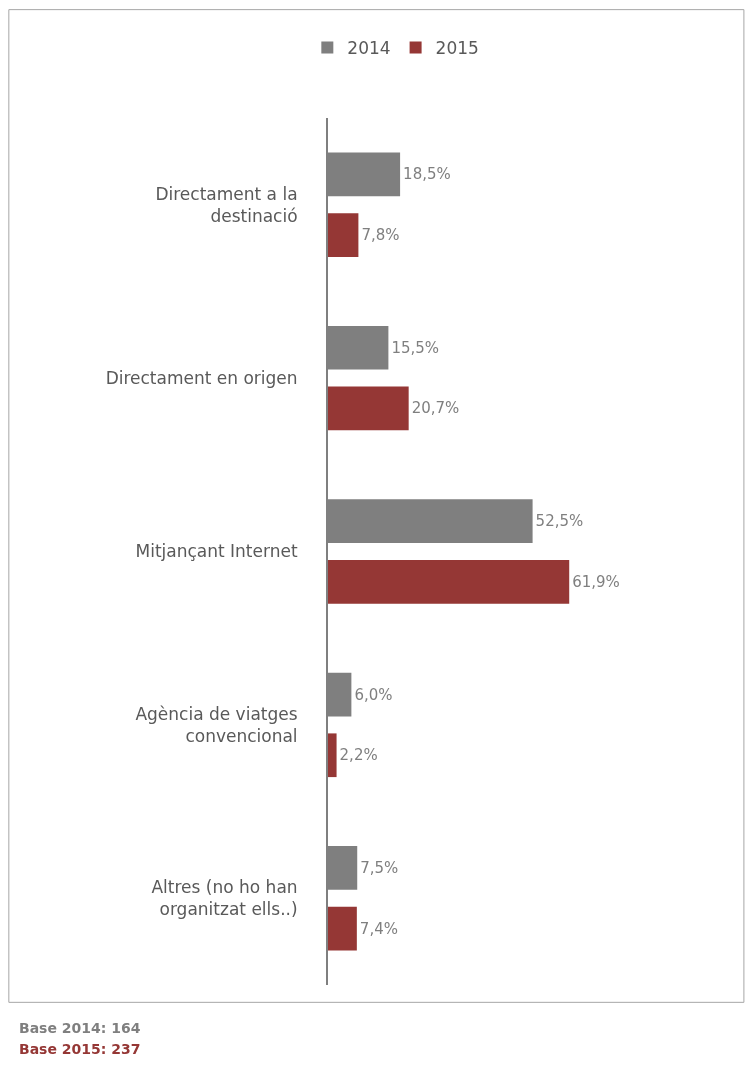 The image size is (745, 1075). What do you see at coordinates (380, 235) in the screenshot?
I see `data-label: 7,8%` at bounding box center [380, 235].